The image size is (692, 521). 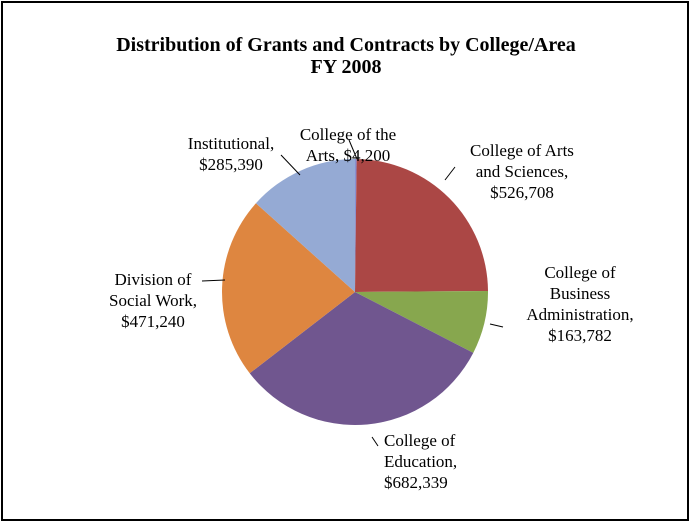 I want to click on slice-label-1: College of the Arts, $4,200, so click(x=348, y=145).